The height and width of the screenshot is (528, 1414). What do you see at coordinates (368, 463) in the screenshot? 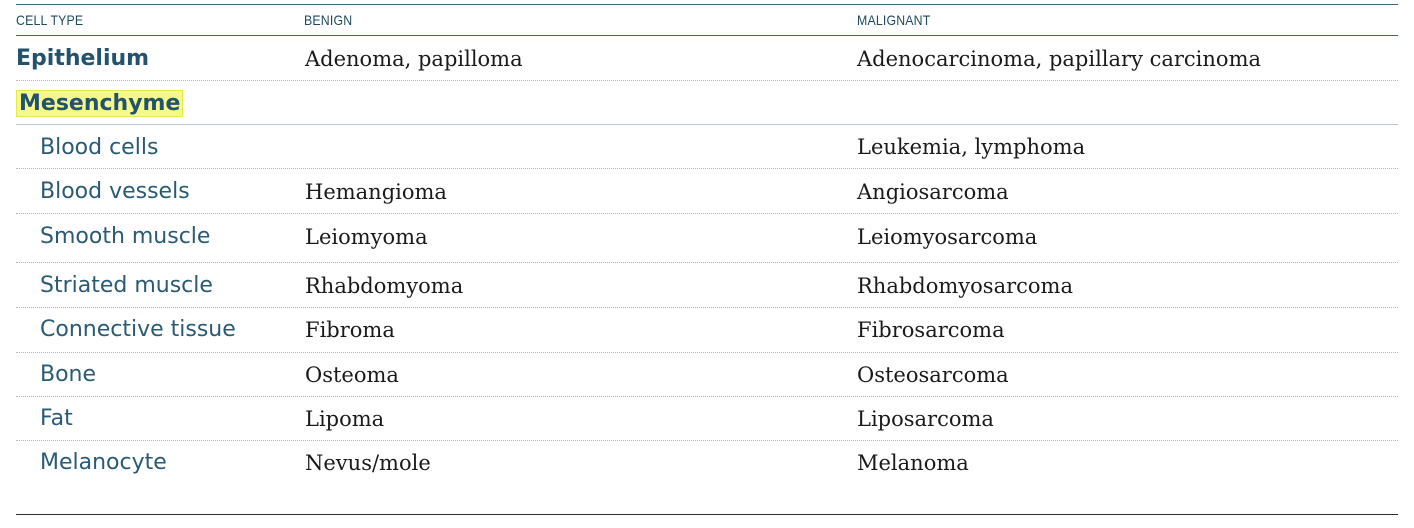
I see `benign-value: Nevus/mole` at bounding box center [368, 463].